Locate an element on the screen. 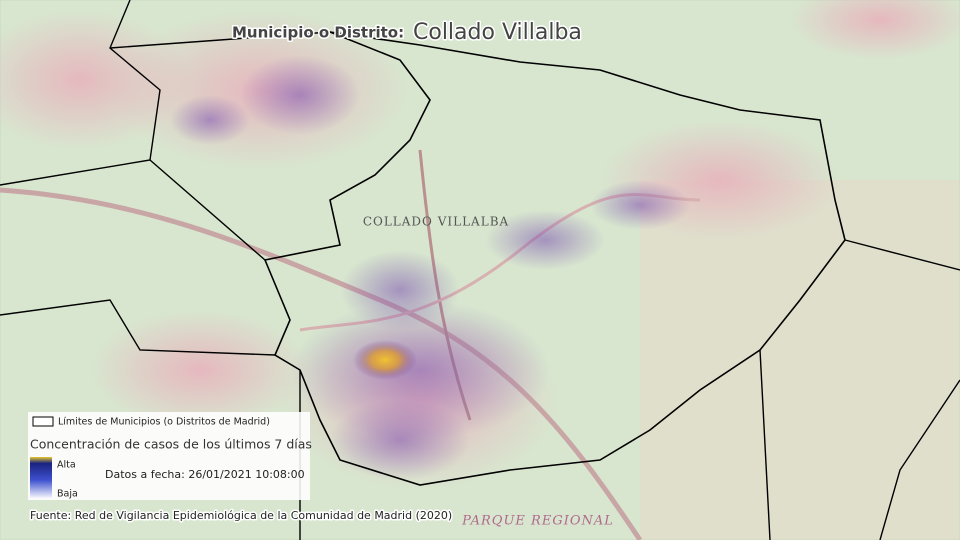 The height and width of the screenshot is (540, 960). map-label: PARQUE REGIONAL is located at coordinates (537, 521).